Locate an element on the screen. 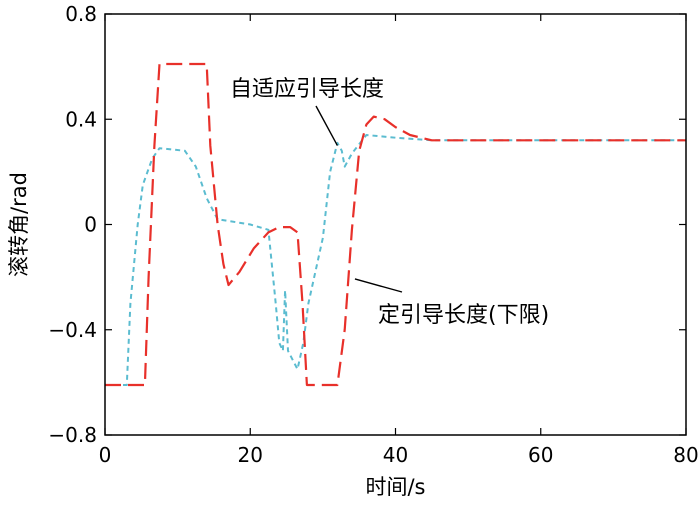 This screenshot has height=506, width=700. x-tick-label: 0 is located at coordinates (105, 455).